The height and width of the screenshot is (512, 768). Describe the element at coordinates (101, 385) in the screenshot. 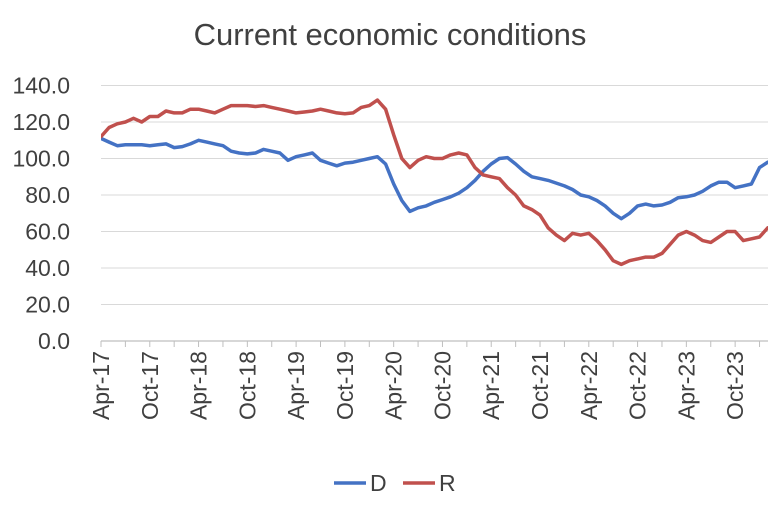

I see `x-tick-label: Apr-17` at that location.